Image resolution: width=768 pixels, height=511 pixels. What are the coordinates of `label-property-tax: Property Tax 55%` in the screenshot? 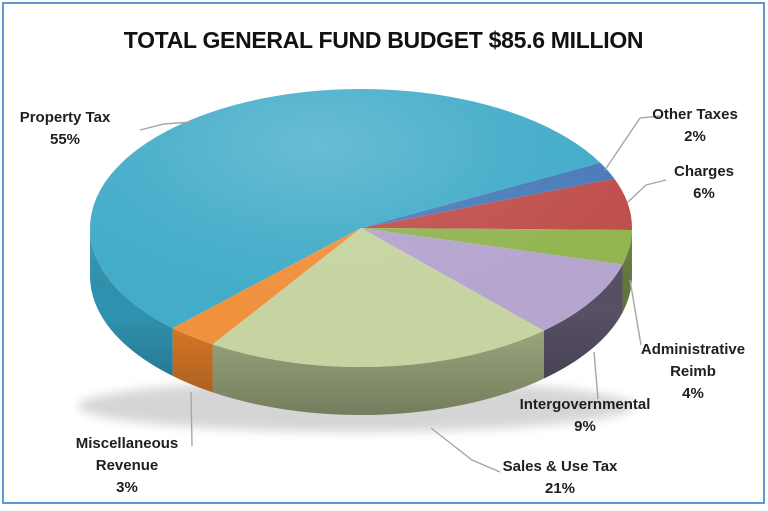 It's located at (65, 129).